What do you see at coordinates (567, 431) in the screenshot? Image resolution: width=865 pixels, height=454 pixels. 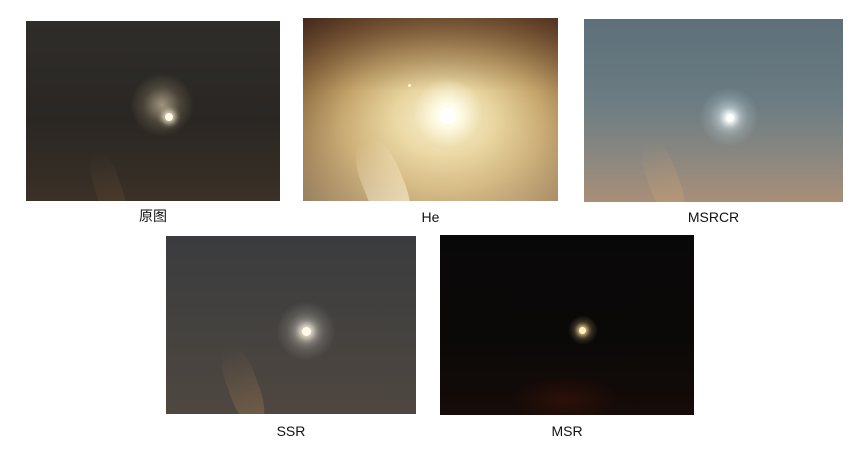 I see `caption-msr: MSR` at bounding box center [567, 431].